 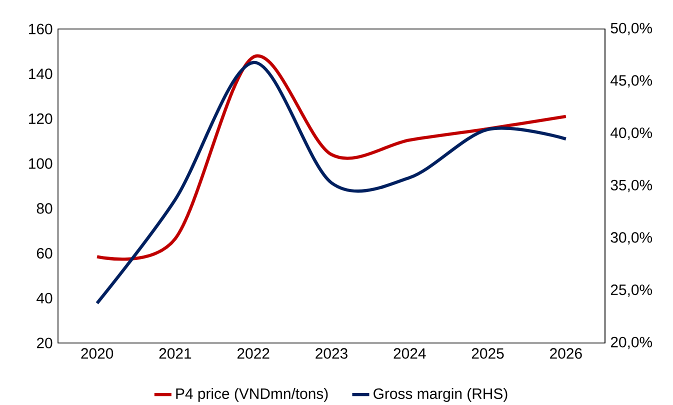 What do you see at coordinates (175, 353) in the screenshot?
I see `x-tick-label: 2021` at bounding box center [175, 353].